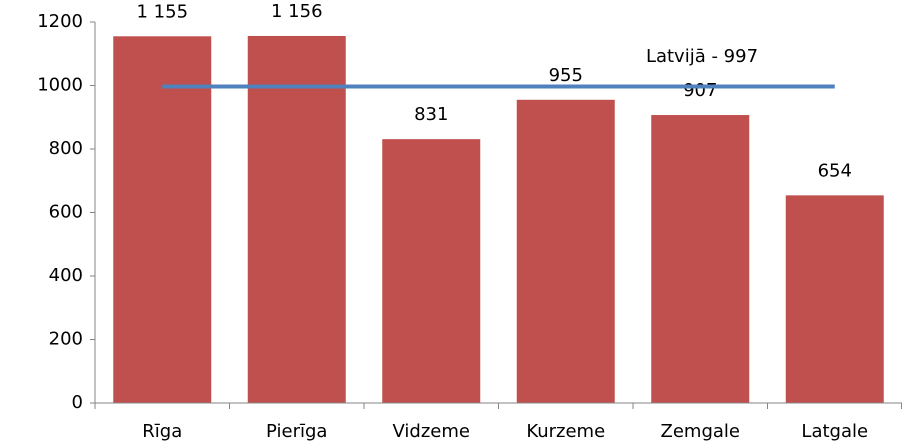 This screenshot has width=902, height=445. Describe the element at coordinates (60, 21) in the screenshot. I see `y-tick-label: 1200` at that location.